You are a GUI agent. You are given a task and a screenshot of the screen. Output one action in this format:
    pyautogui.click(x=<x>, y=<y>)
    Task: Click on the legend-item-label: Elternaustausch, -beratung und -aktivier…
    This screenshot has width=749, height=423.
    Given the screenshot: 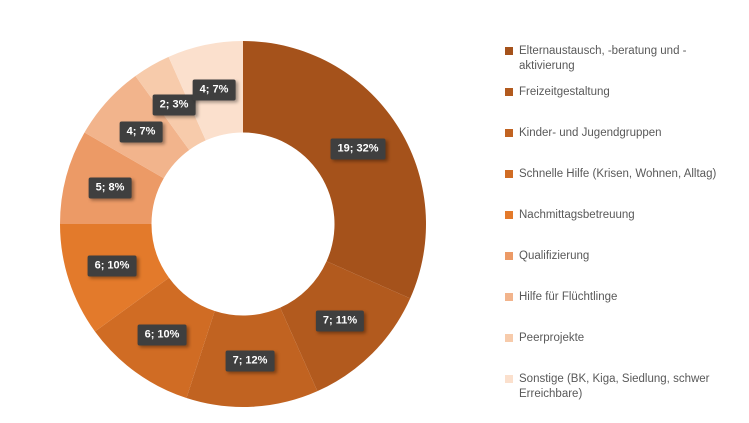 What is the action you would take?
    pyautogui.click(x=603, y=58)
    